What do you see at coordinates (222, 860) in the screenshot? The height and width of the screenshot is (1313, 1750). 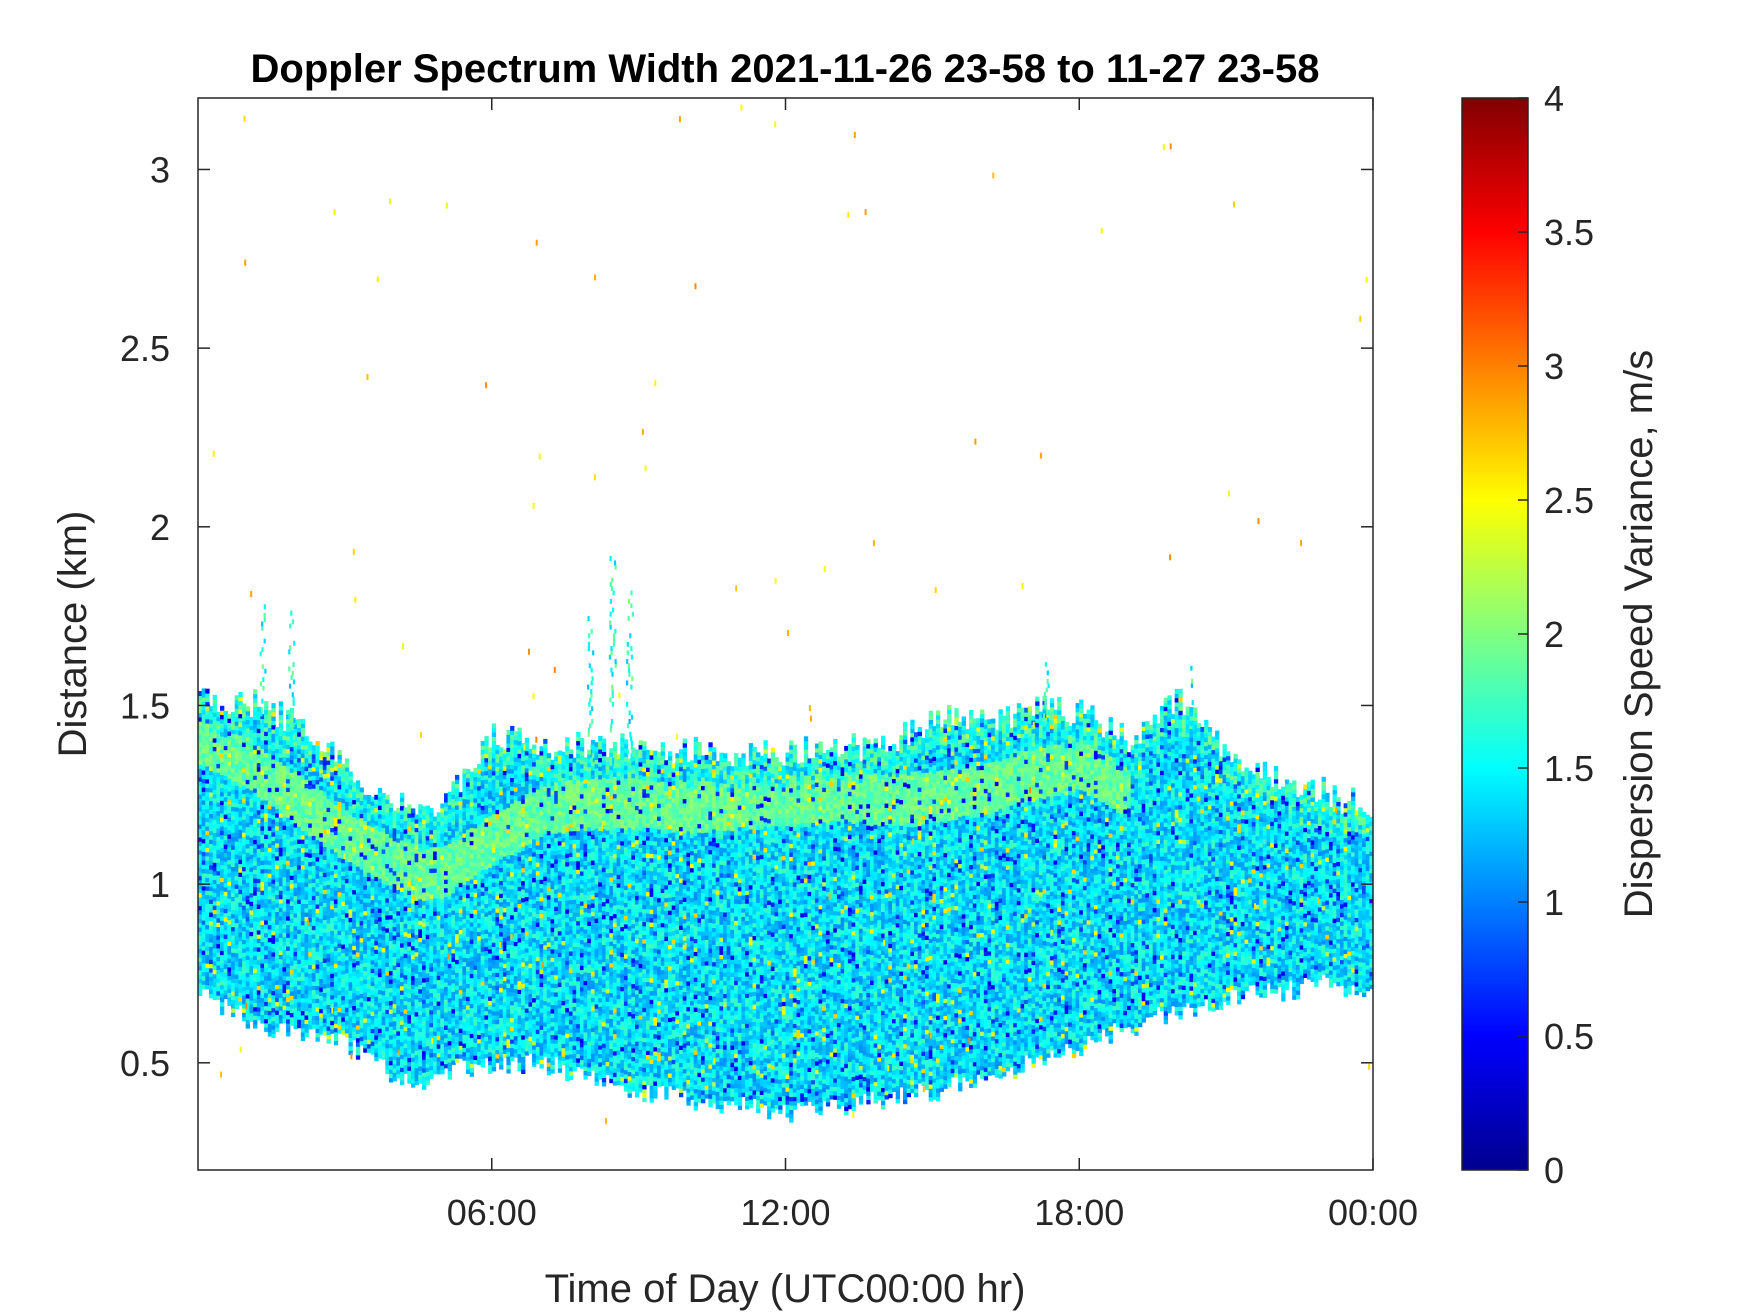 I see `heatmap-column` at bounding box center [222, 860].